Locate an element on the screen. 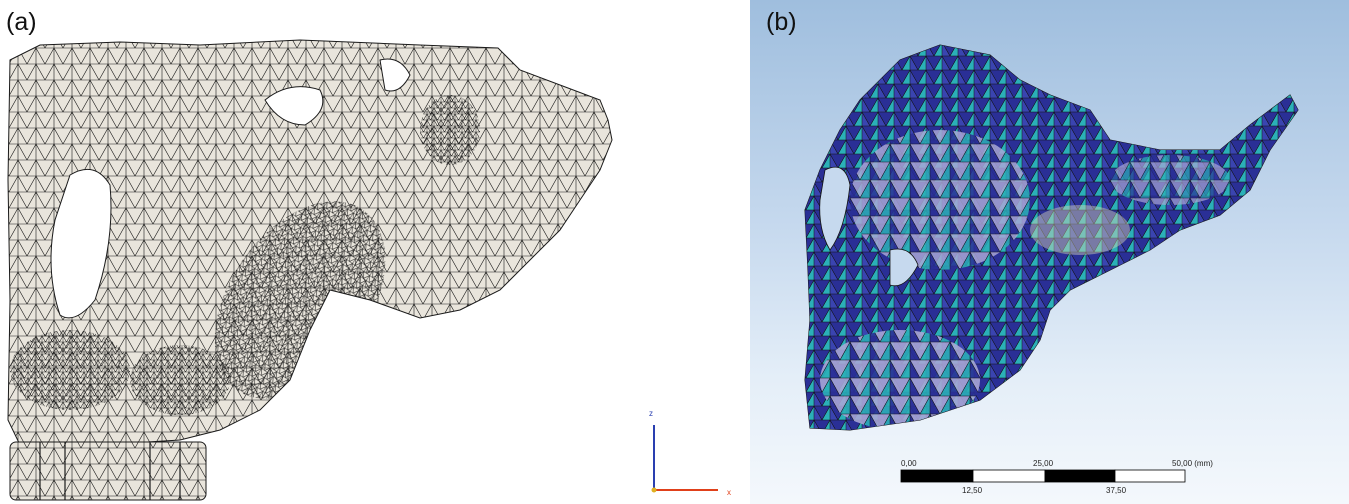 Image resolution: width=1349 pixels, height=504 pixels. mesh-a-bottom-cylinder is located at coordinates (108, 471).